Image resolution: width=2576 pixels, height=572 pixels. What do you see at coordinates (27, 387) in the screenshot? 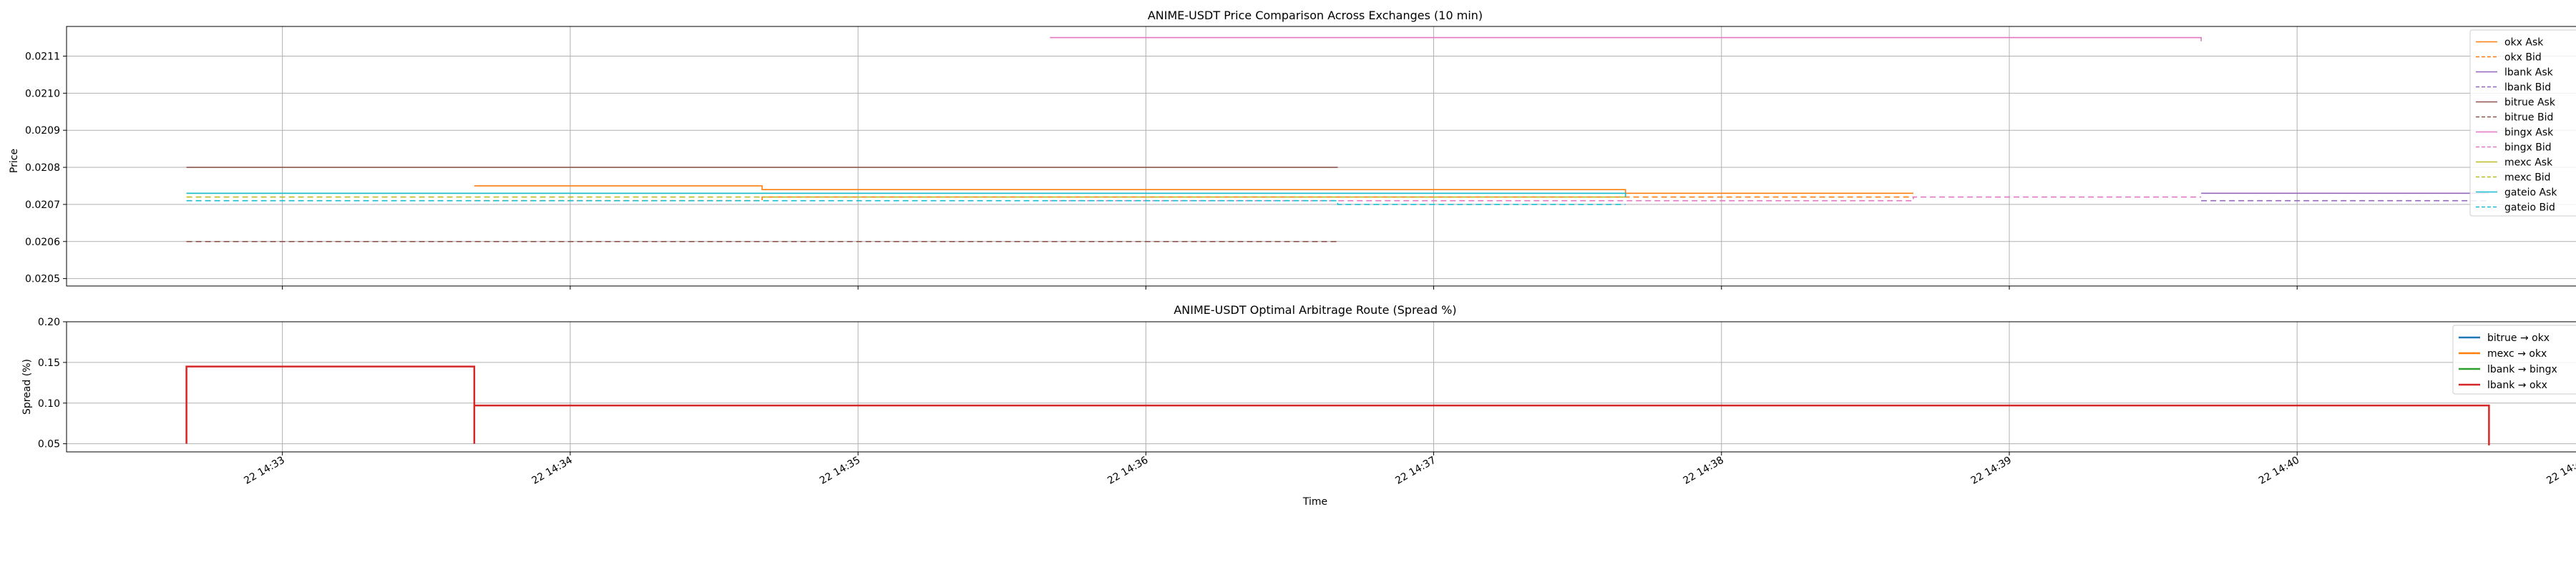
I see `spread-y-axis-label: Spread (%)` at bounding box center [27, 387].